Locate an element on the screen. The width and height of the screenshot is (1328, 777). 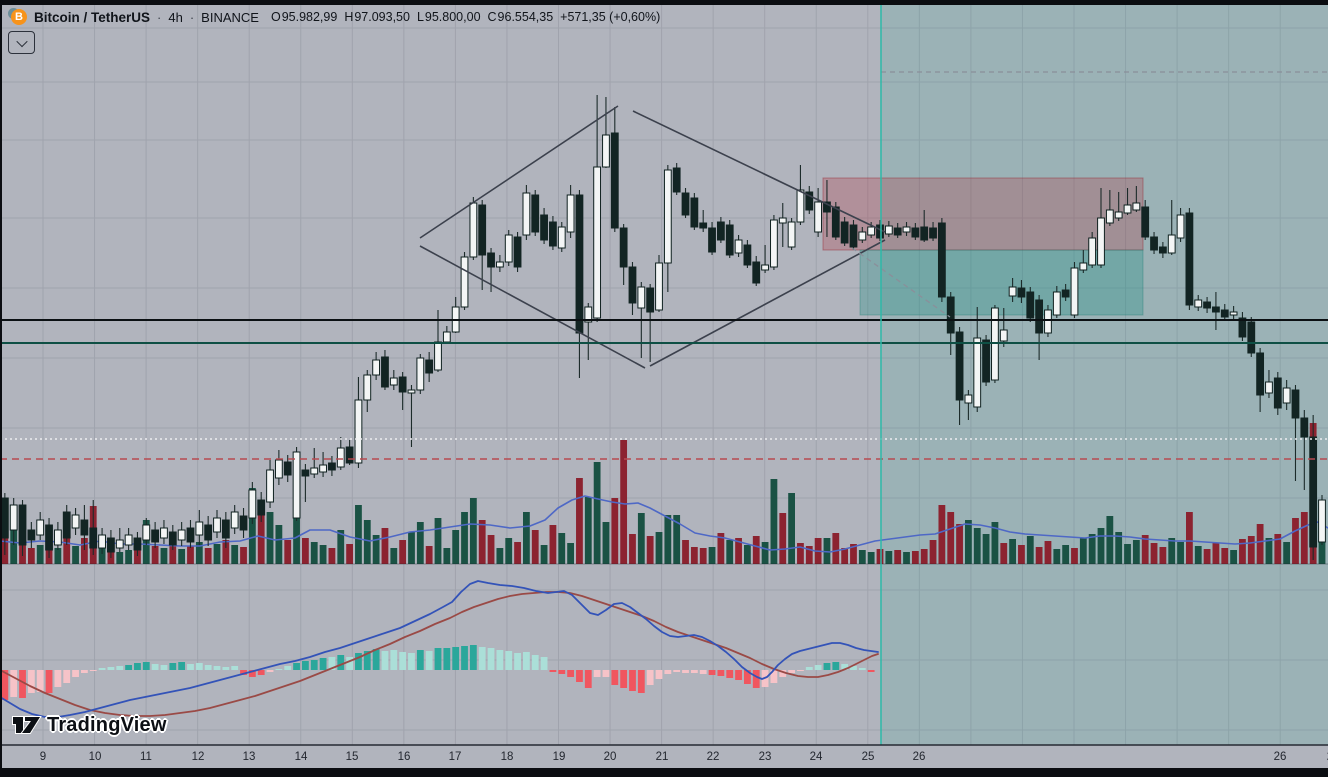
top-border-bar is located at coordinates (664, 2).